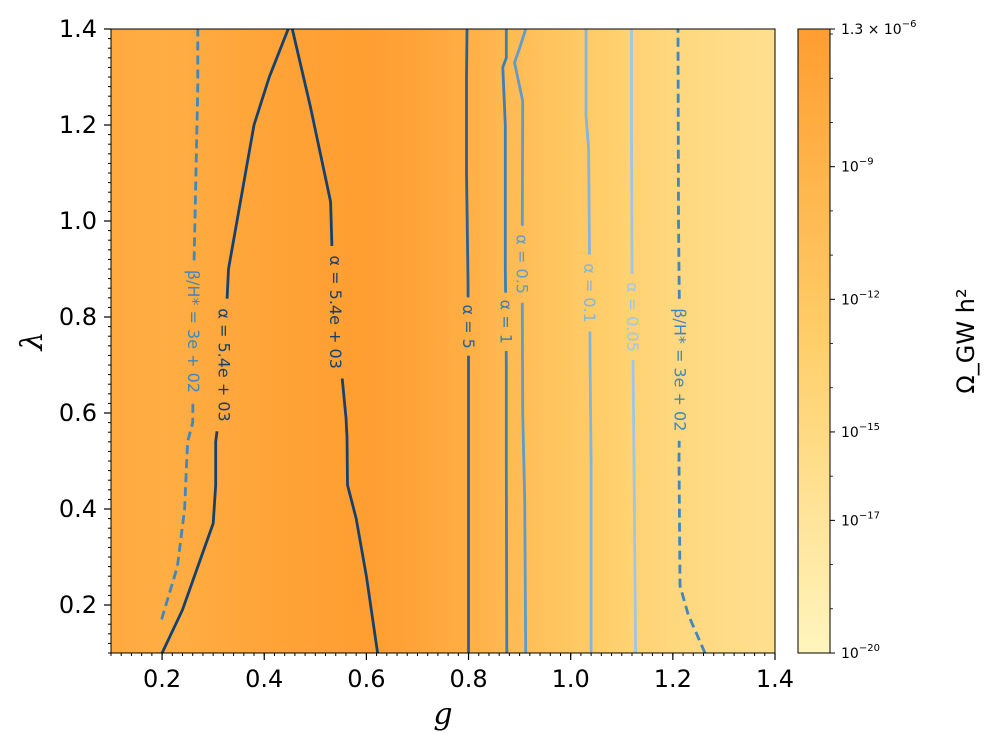  Describe the element at coordinates (571, 679) in the screenshot. I see `x-tick-label: 1.0` at that location.